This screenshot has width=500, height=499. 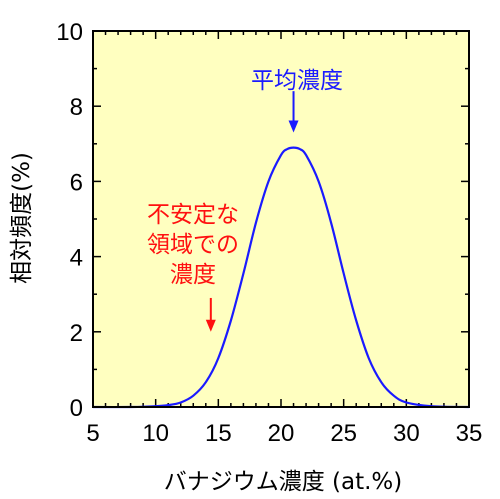 What do you see at coordinates (193, 275) in the screenshot?
I see `annotation-text: 濃度` at bounding box center [193, 275].